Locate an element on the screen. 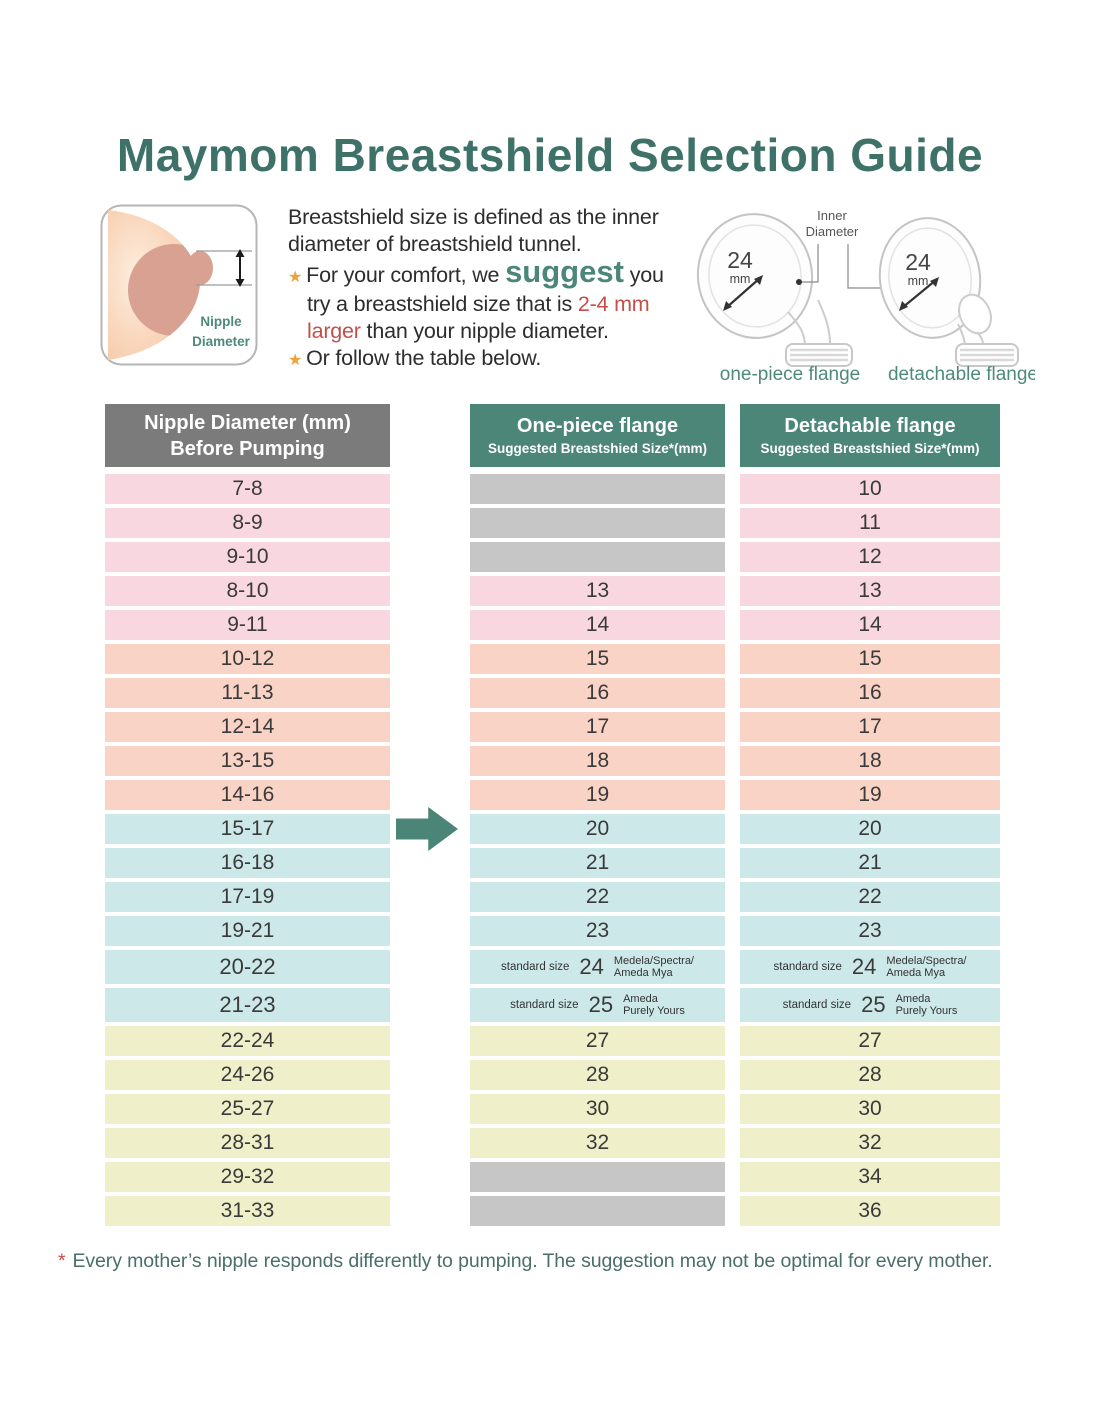 This screenshot has height=1422, width=1100. detachable-size-cell: 14 is located at coordinates (870, 625).